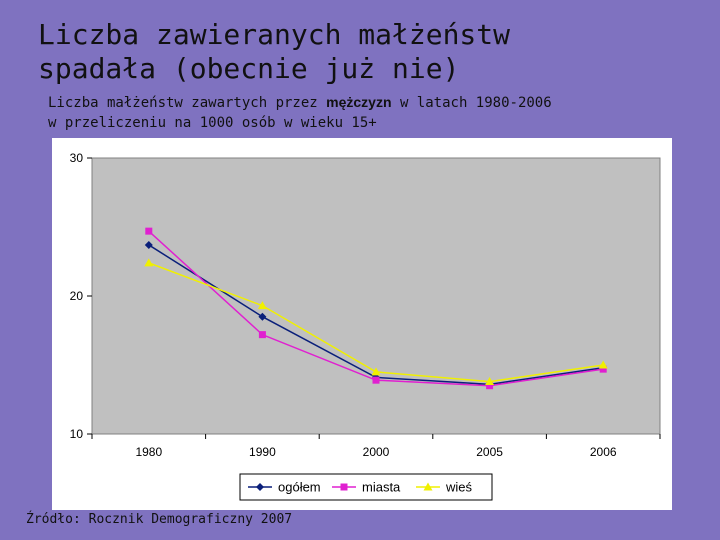 The image size is (720, 540). Describe the element at coordinates (376, 452) in the screenshot. I see `x-tick-label: 2000` at that location.